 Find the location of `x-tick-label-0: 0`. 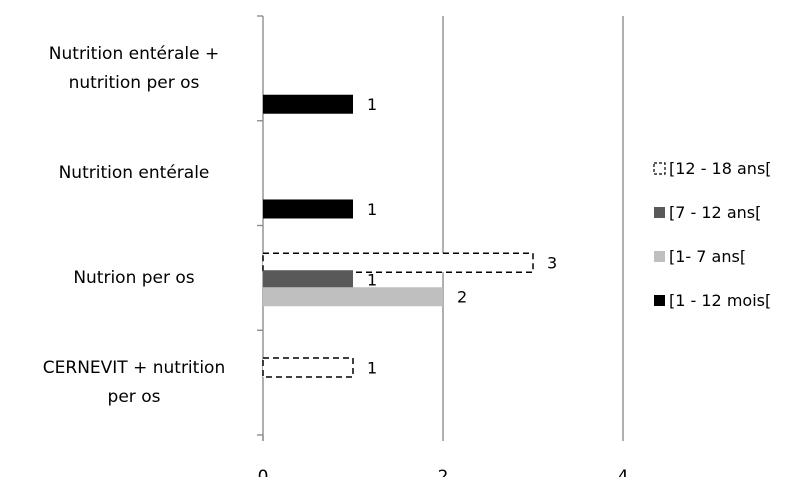

x-tick-label-0: 0 is located at coordinates (263, 472).